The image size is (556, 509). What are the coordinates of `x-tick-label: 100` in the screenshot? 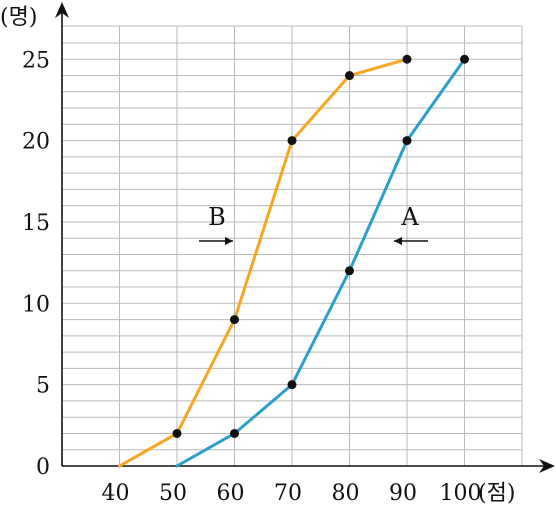 It's located at (461, 493).